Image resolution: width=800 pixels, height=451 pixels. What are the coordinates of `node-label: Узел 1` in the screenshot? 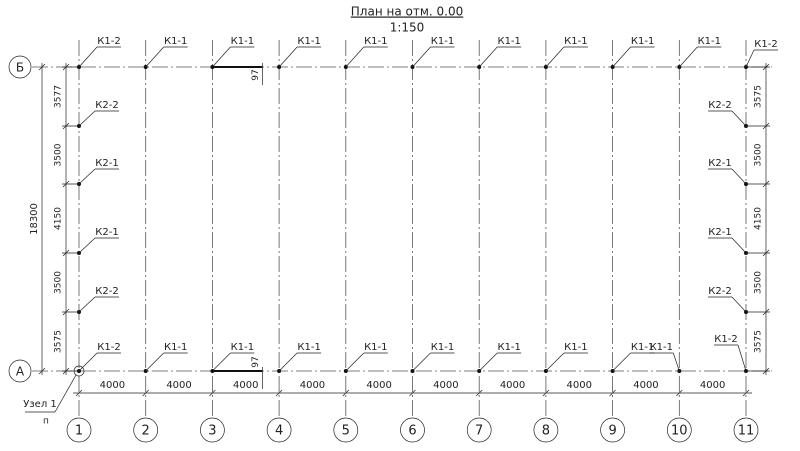 It's located at (40, 404).